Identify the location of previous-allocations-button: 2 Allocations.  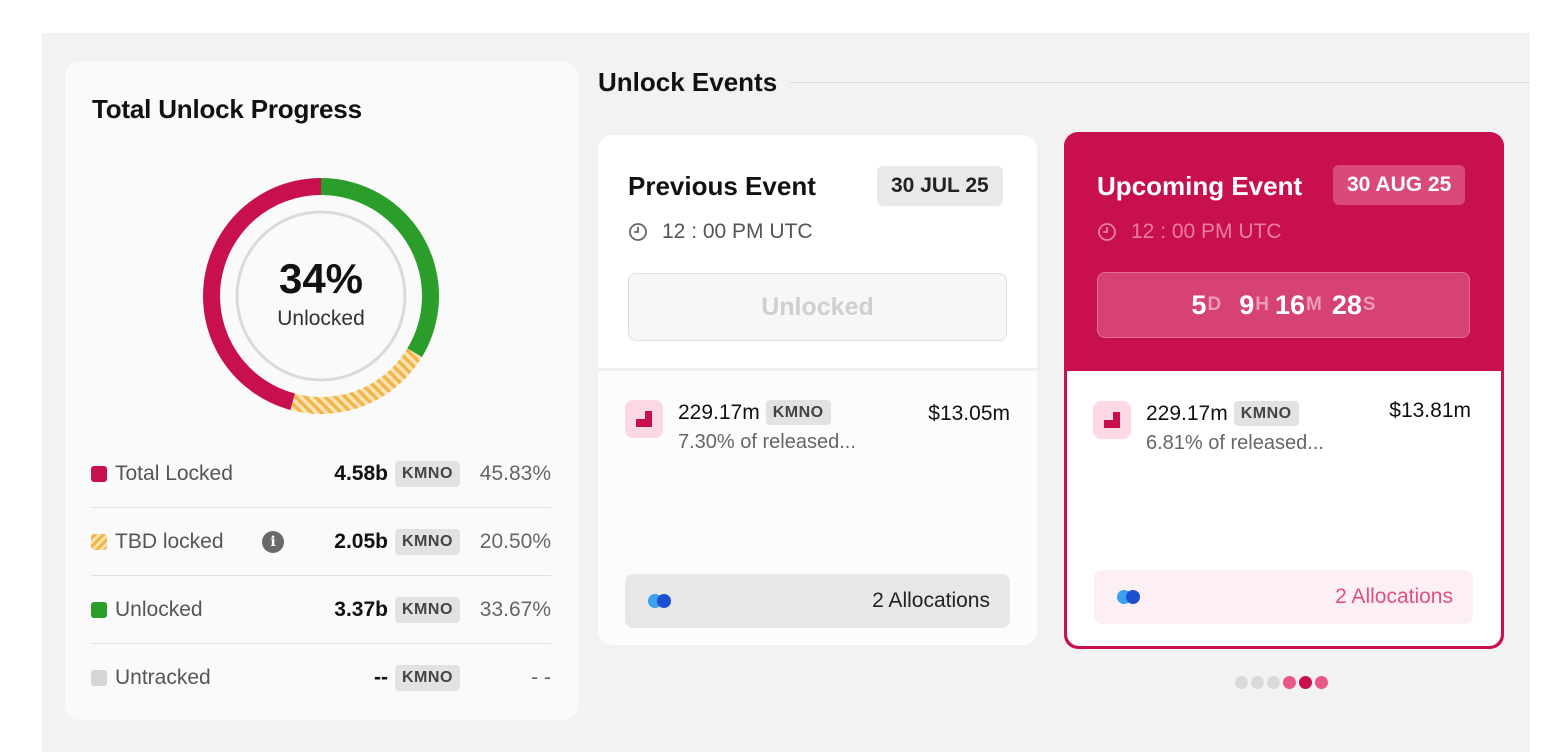
(817, 601).